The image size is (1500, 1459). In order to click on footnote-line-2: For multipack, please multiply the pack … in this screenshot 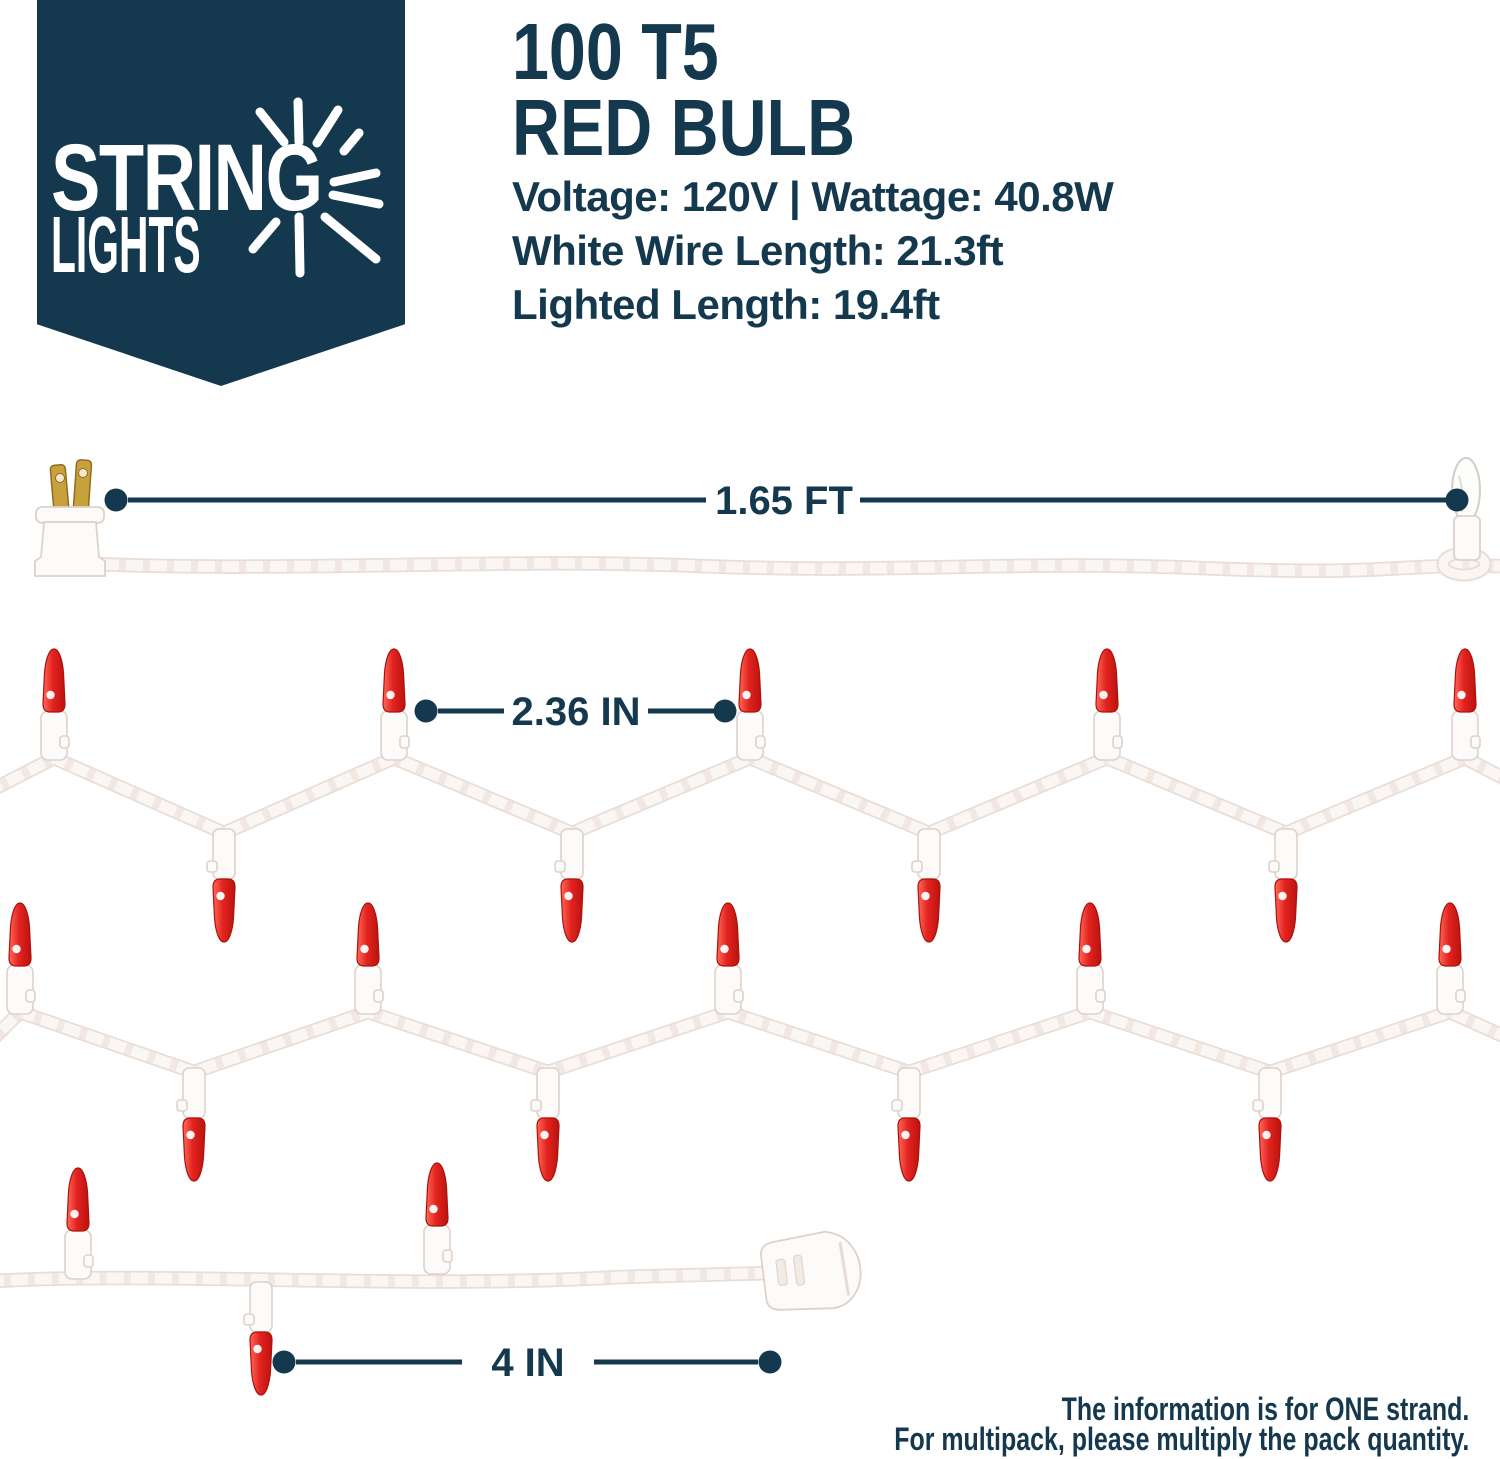, I will do `click(1181, 1439)`.